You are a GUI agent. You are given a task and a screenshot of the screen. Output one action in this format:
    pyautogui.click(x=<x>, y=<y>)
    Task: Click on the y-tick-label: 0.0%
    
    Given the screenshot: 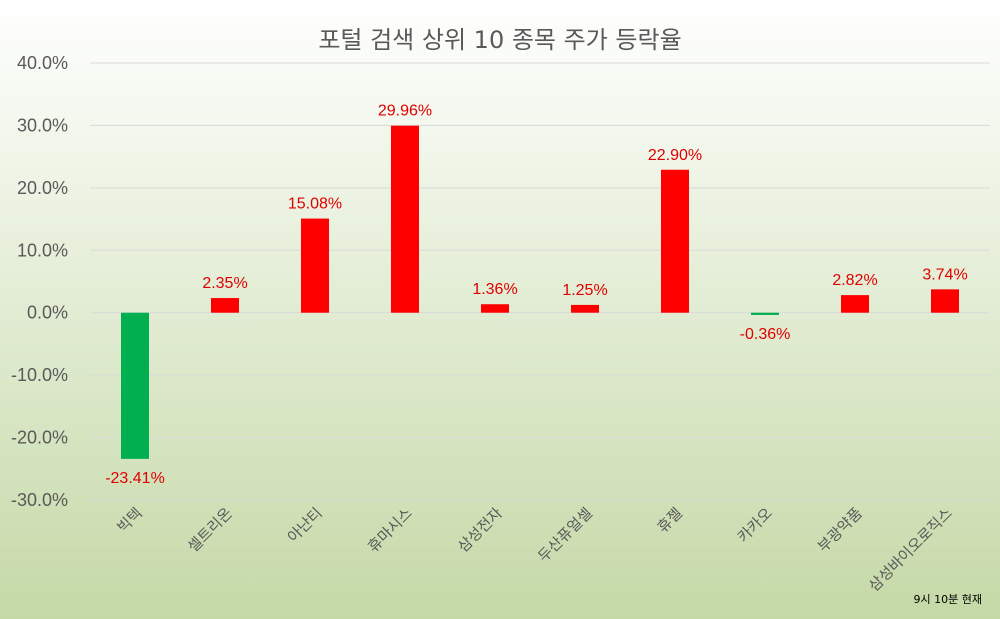 What is the action you would take?
    pyautogui.click(x=47, y=313)
    